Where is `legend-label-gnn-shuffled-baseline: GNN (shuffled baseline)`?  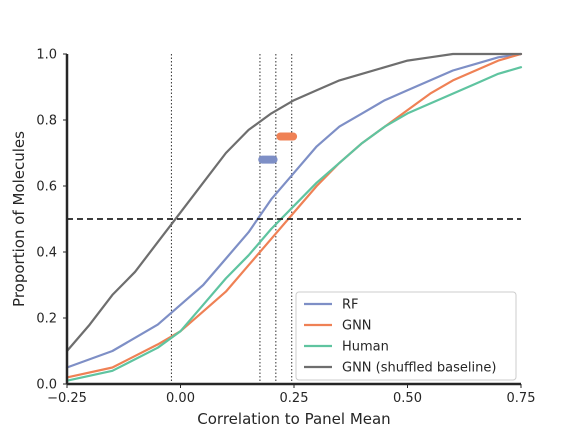 legend-label-gnn-shuffled-baseline: GNN (shuffled baseline) is located at coordinates (419, 368).